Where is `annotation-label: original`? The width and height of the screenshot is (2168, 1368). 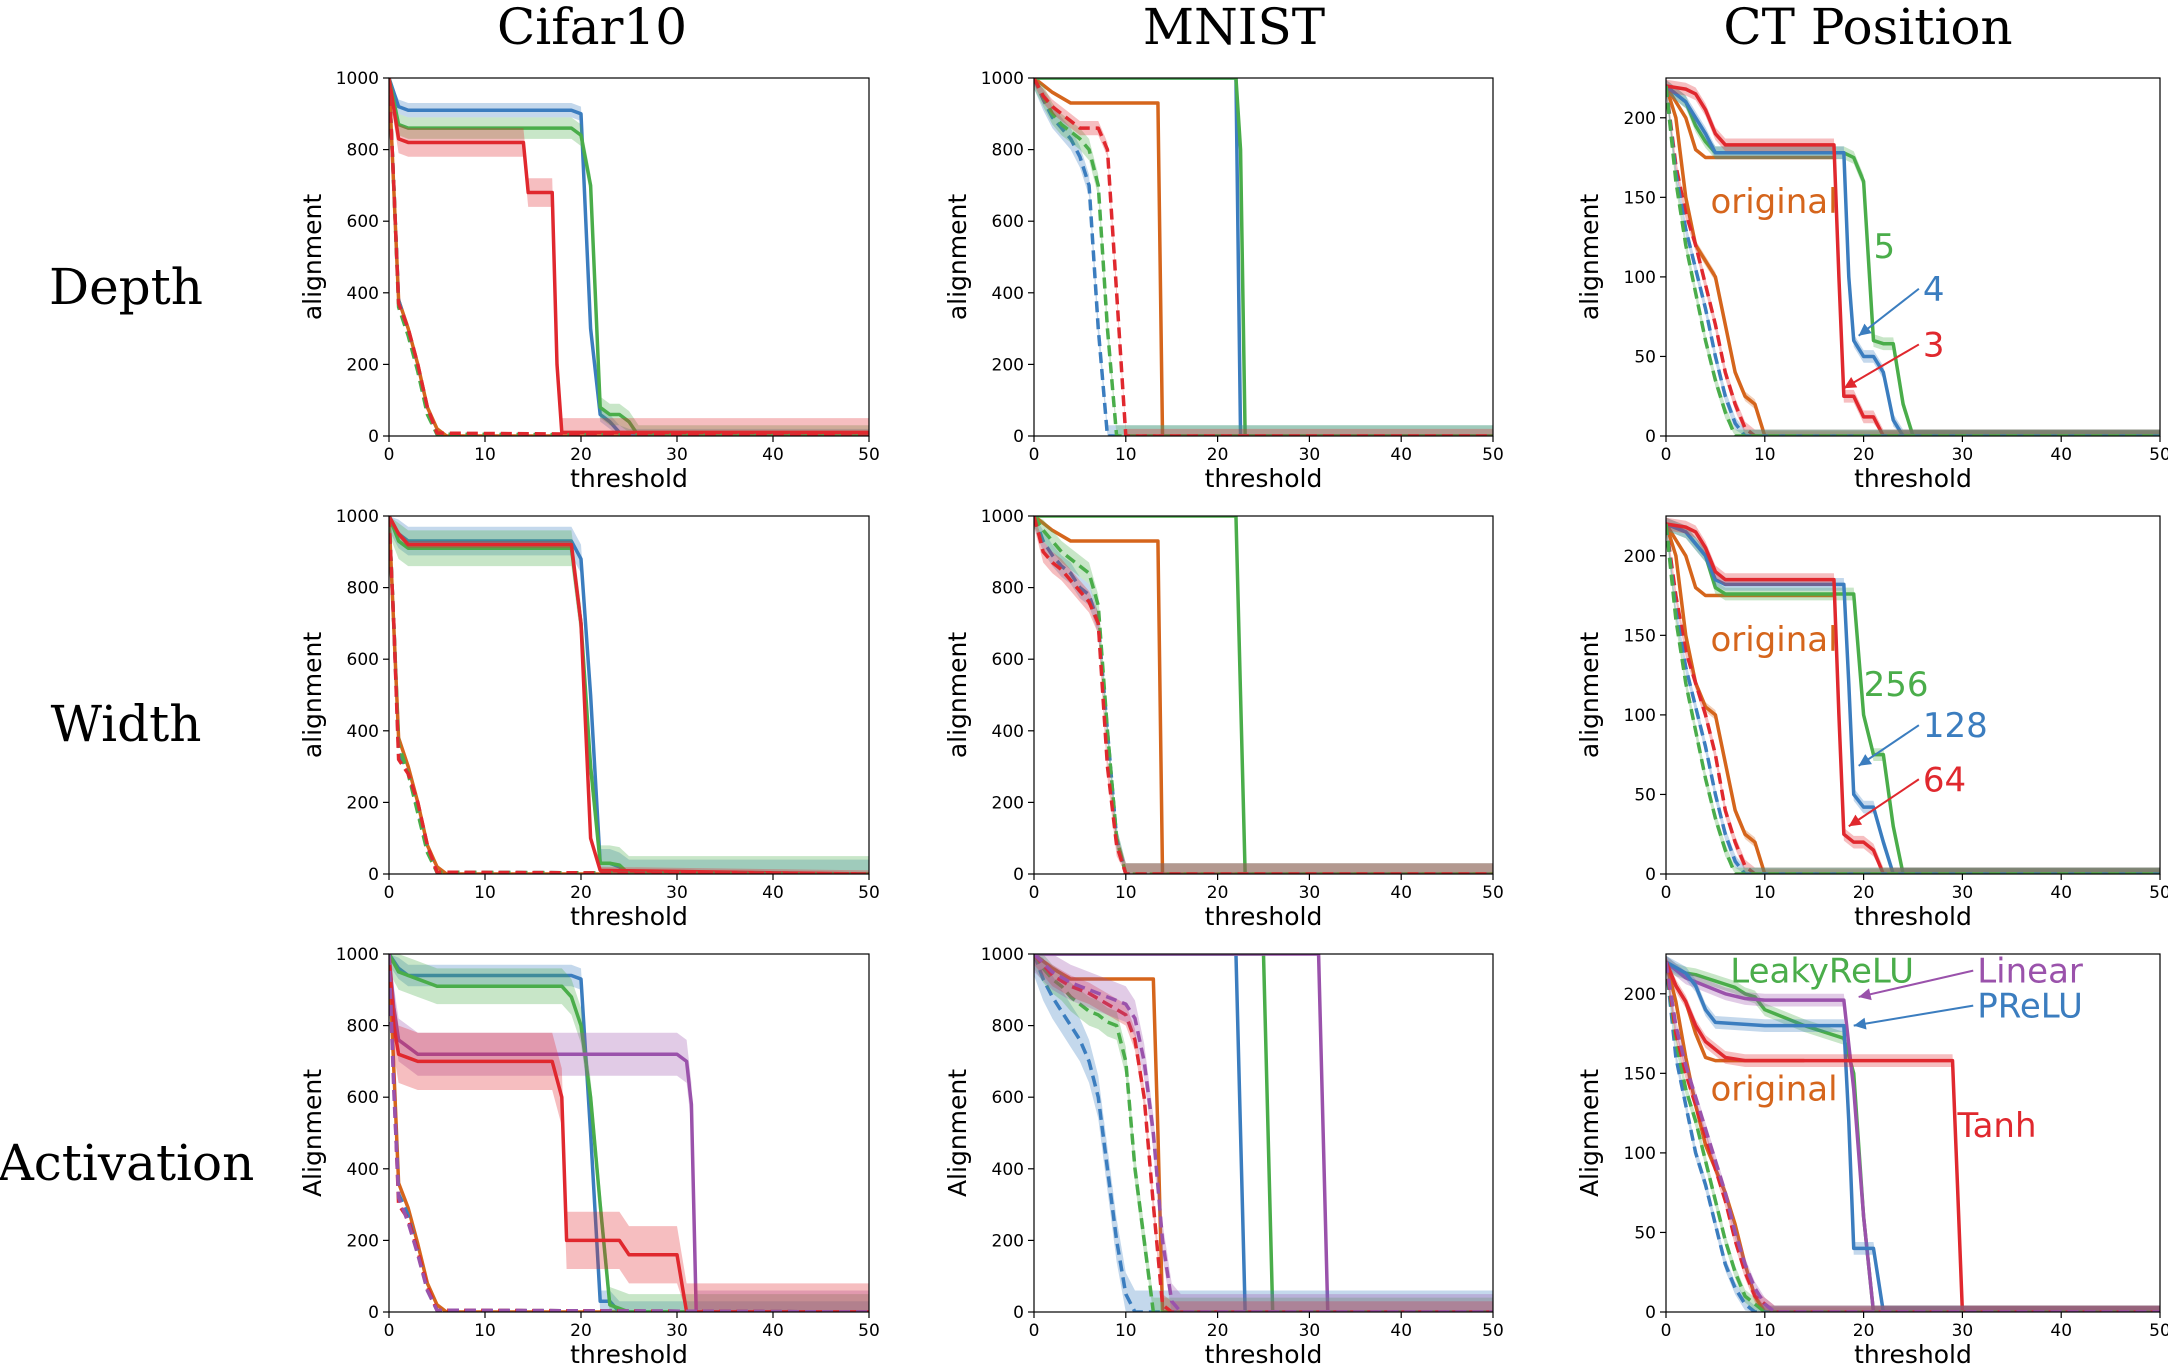
annotation-label: original is located at coordinates (1773, 202).